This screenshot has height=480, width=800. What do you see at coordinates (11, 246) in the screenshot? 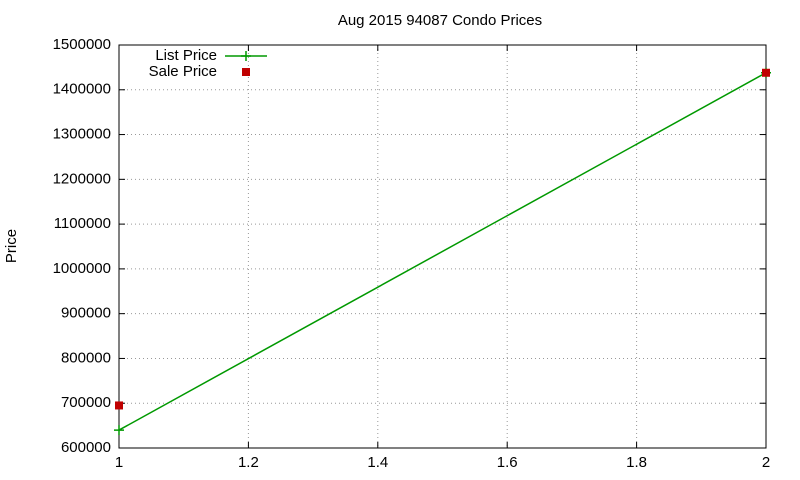
I see `y-axis-label: Price` at bounding box center [11, 246].